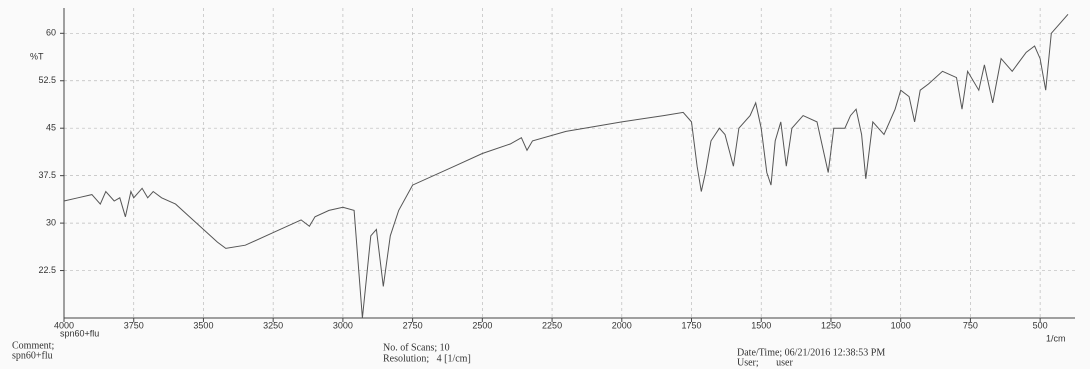 This screenshot has height=369, width=1090. What do you see at coordinates (273, 325) in the screenshot?
I see `x-tick-label: 3250` at bounding box center [273, 325].